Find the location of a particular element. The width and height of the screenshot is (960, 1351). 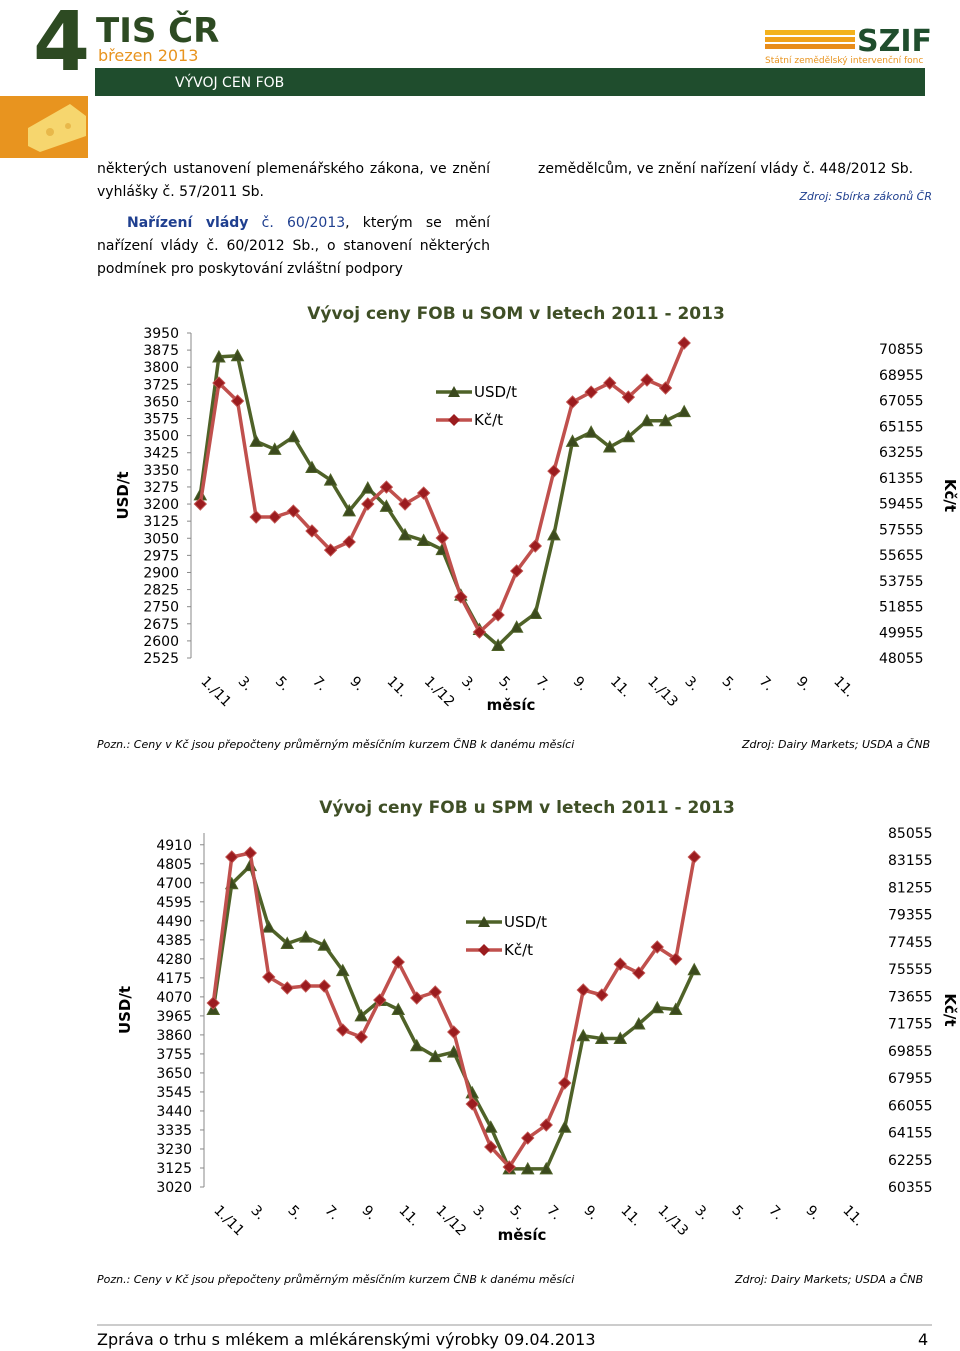

y2-tick-label: 70855 is located at coordinates (901, 350).